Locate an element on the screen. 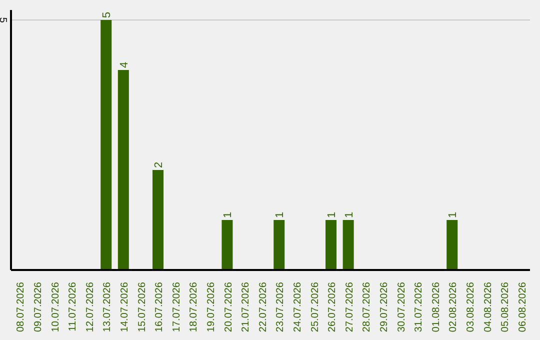 The width and height of the screenshot is (540, 340). x-tick-label: 09.07.2026 is located at coordinates (38, 307).